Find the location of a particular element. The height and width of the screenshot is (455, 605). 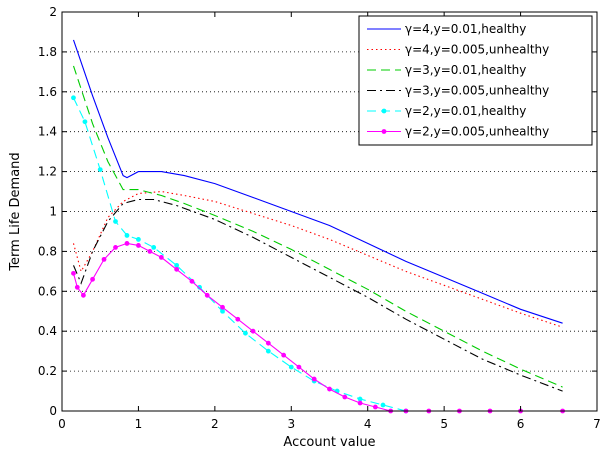

legend-label: γ=2,y=0.01,healthy is located at coordinates (465, 111).